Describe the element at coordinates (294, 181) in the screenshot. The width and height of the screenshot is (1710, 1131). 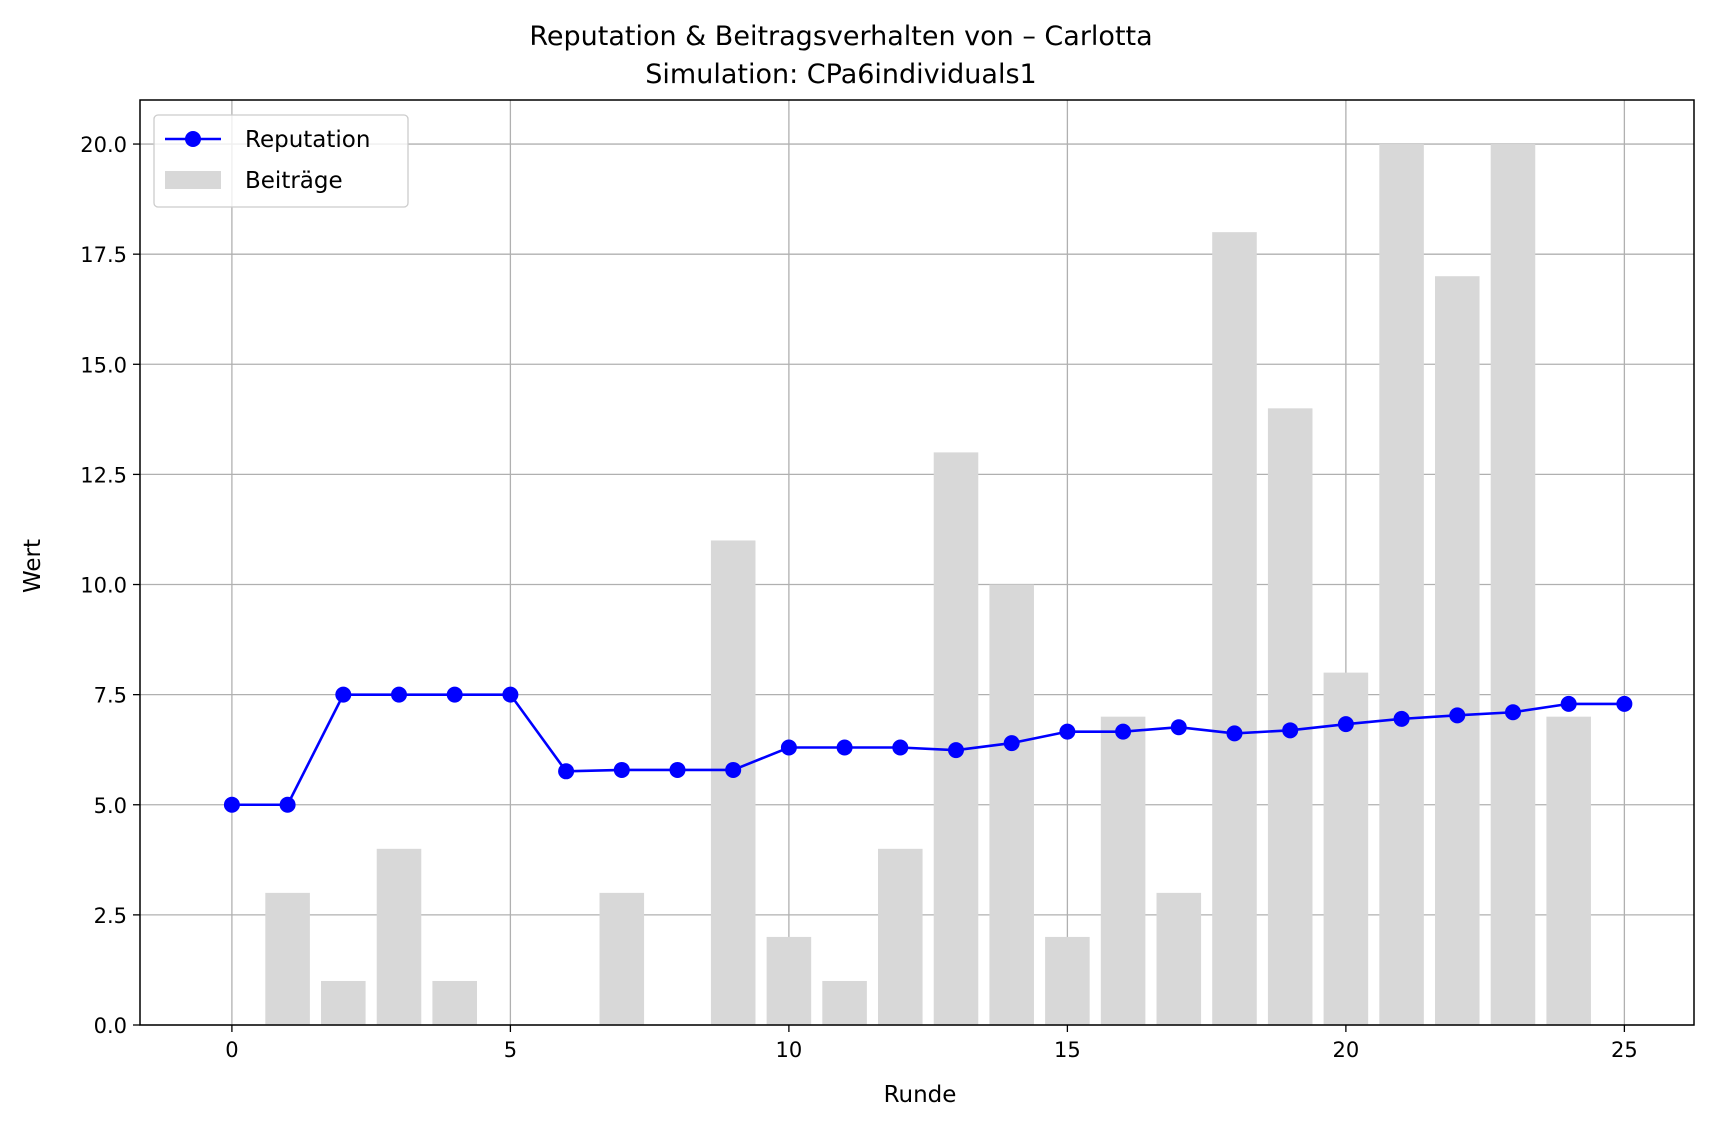
I see `legend-label-beitraege: Beiträge` at that location.